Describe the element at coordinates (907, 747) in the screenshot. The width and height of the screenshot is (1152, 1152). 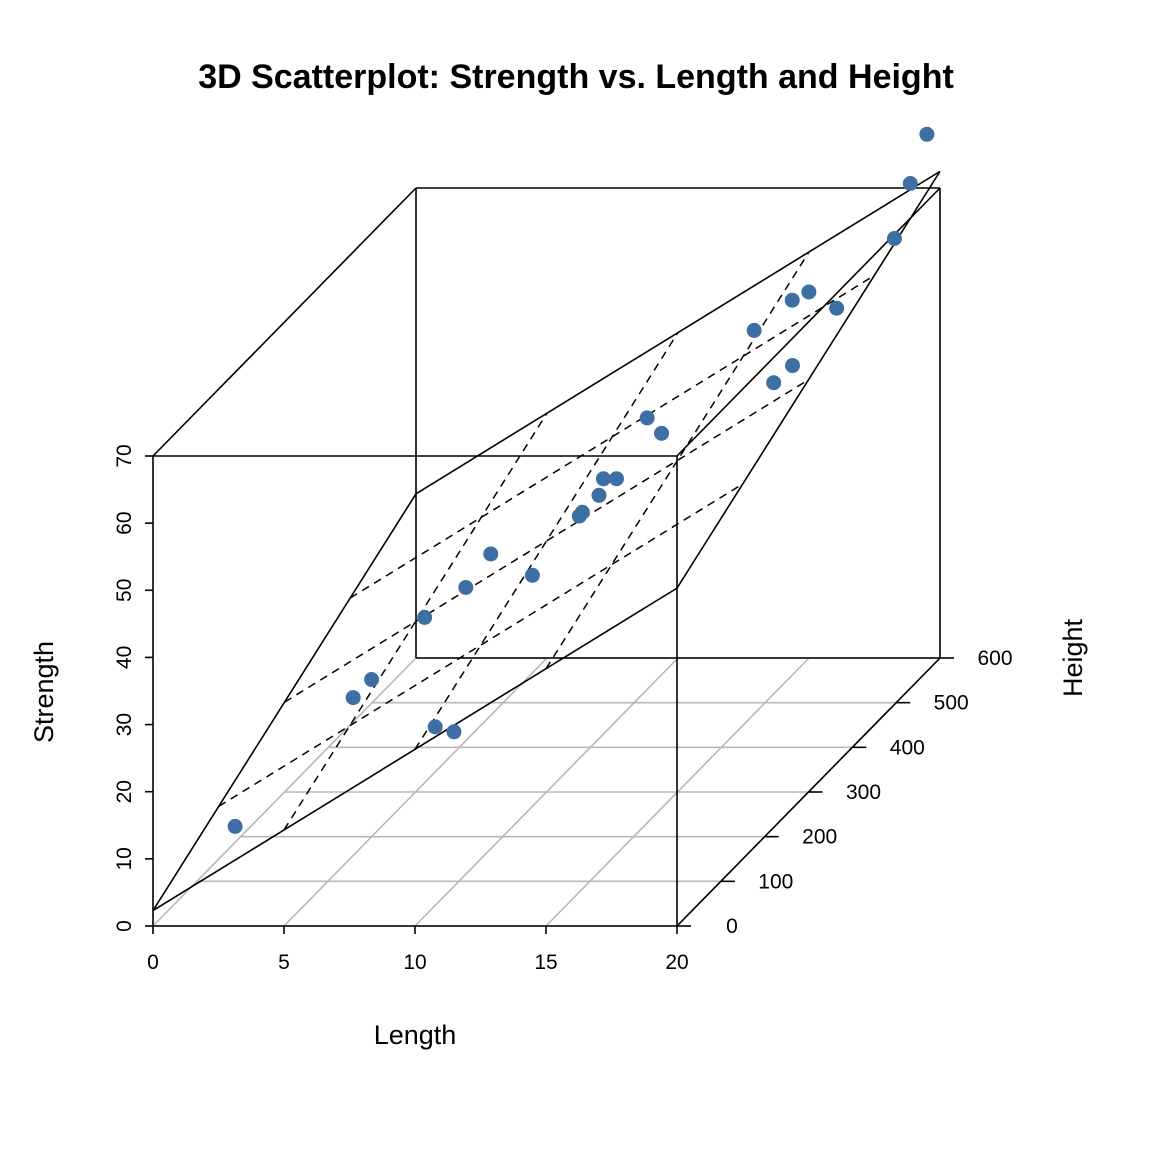
I see `y-tick-label: 400` at that location.